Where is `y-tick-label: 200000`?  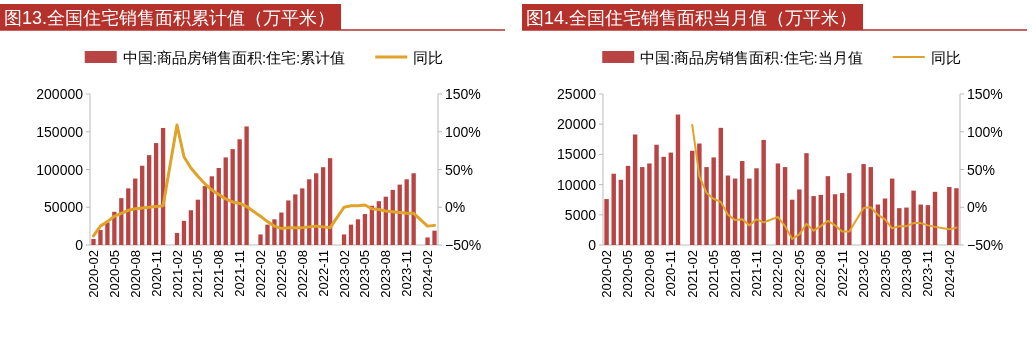
y-tick-label: 200000 is located at coordinates (60, 94).